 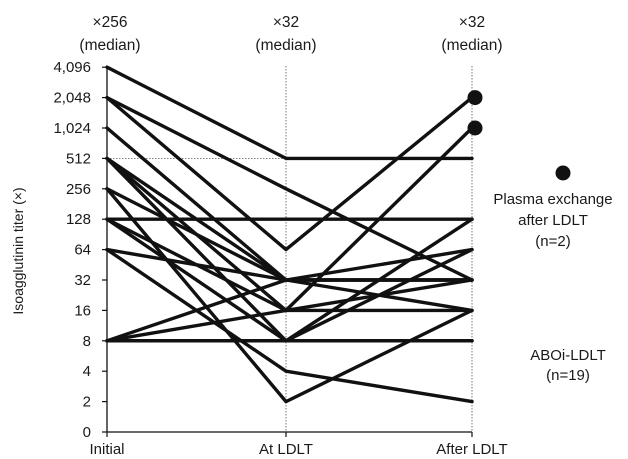 What do you see at coordinates (78, 219) in the screenshot?
I see `y-tick-label: 128` at bounding box center [78, 219].